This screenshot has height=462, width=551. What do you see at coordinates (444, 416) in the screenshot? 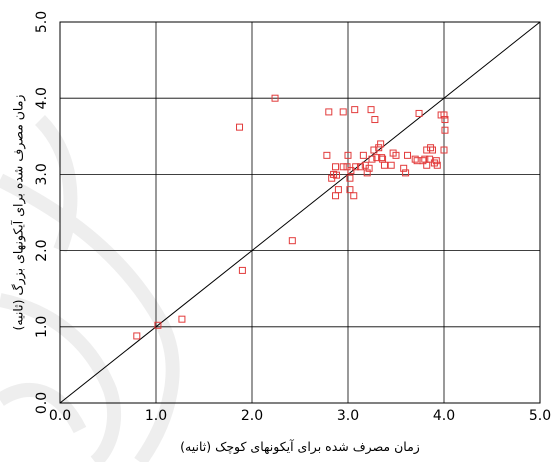
I see `x-tick-label: 4.0` at bounding box center [444, 416].